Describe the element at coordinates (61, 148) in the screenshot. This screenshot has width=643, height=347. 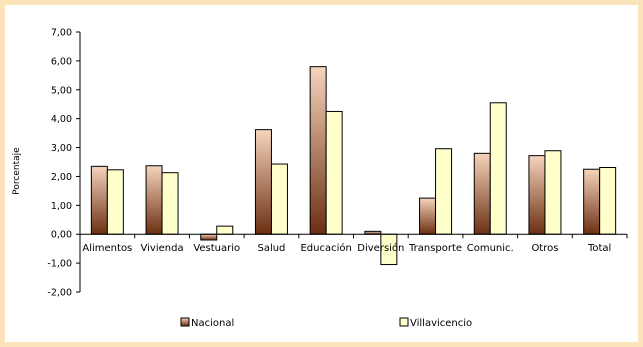
I see `y-tick-label: 3,00` at that location.